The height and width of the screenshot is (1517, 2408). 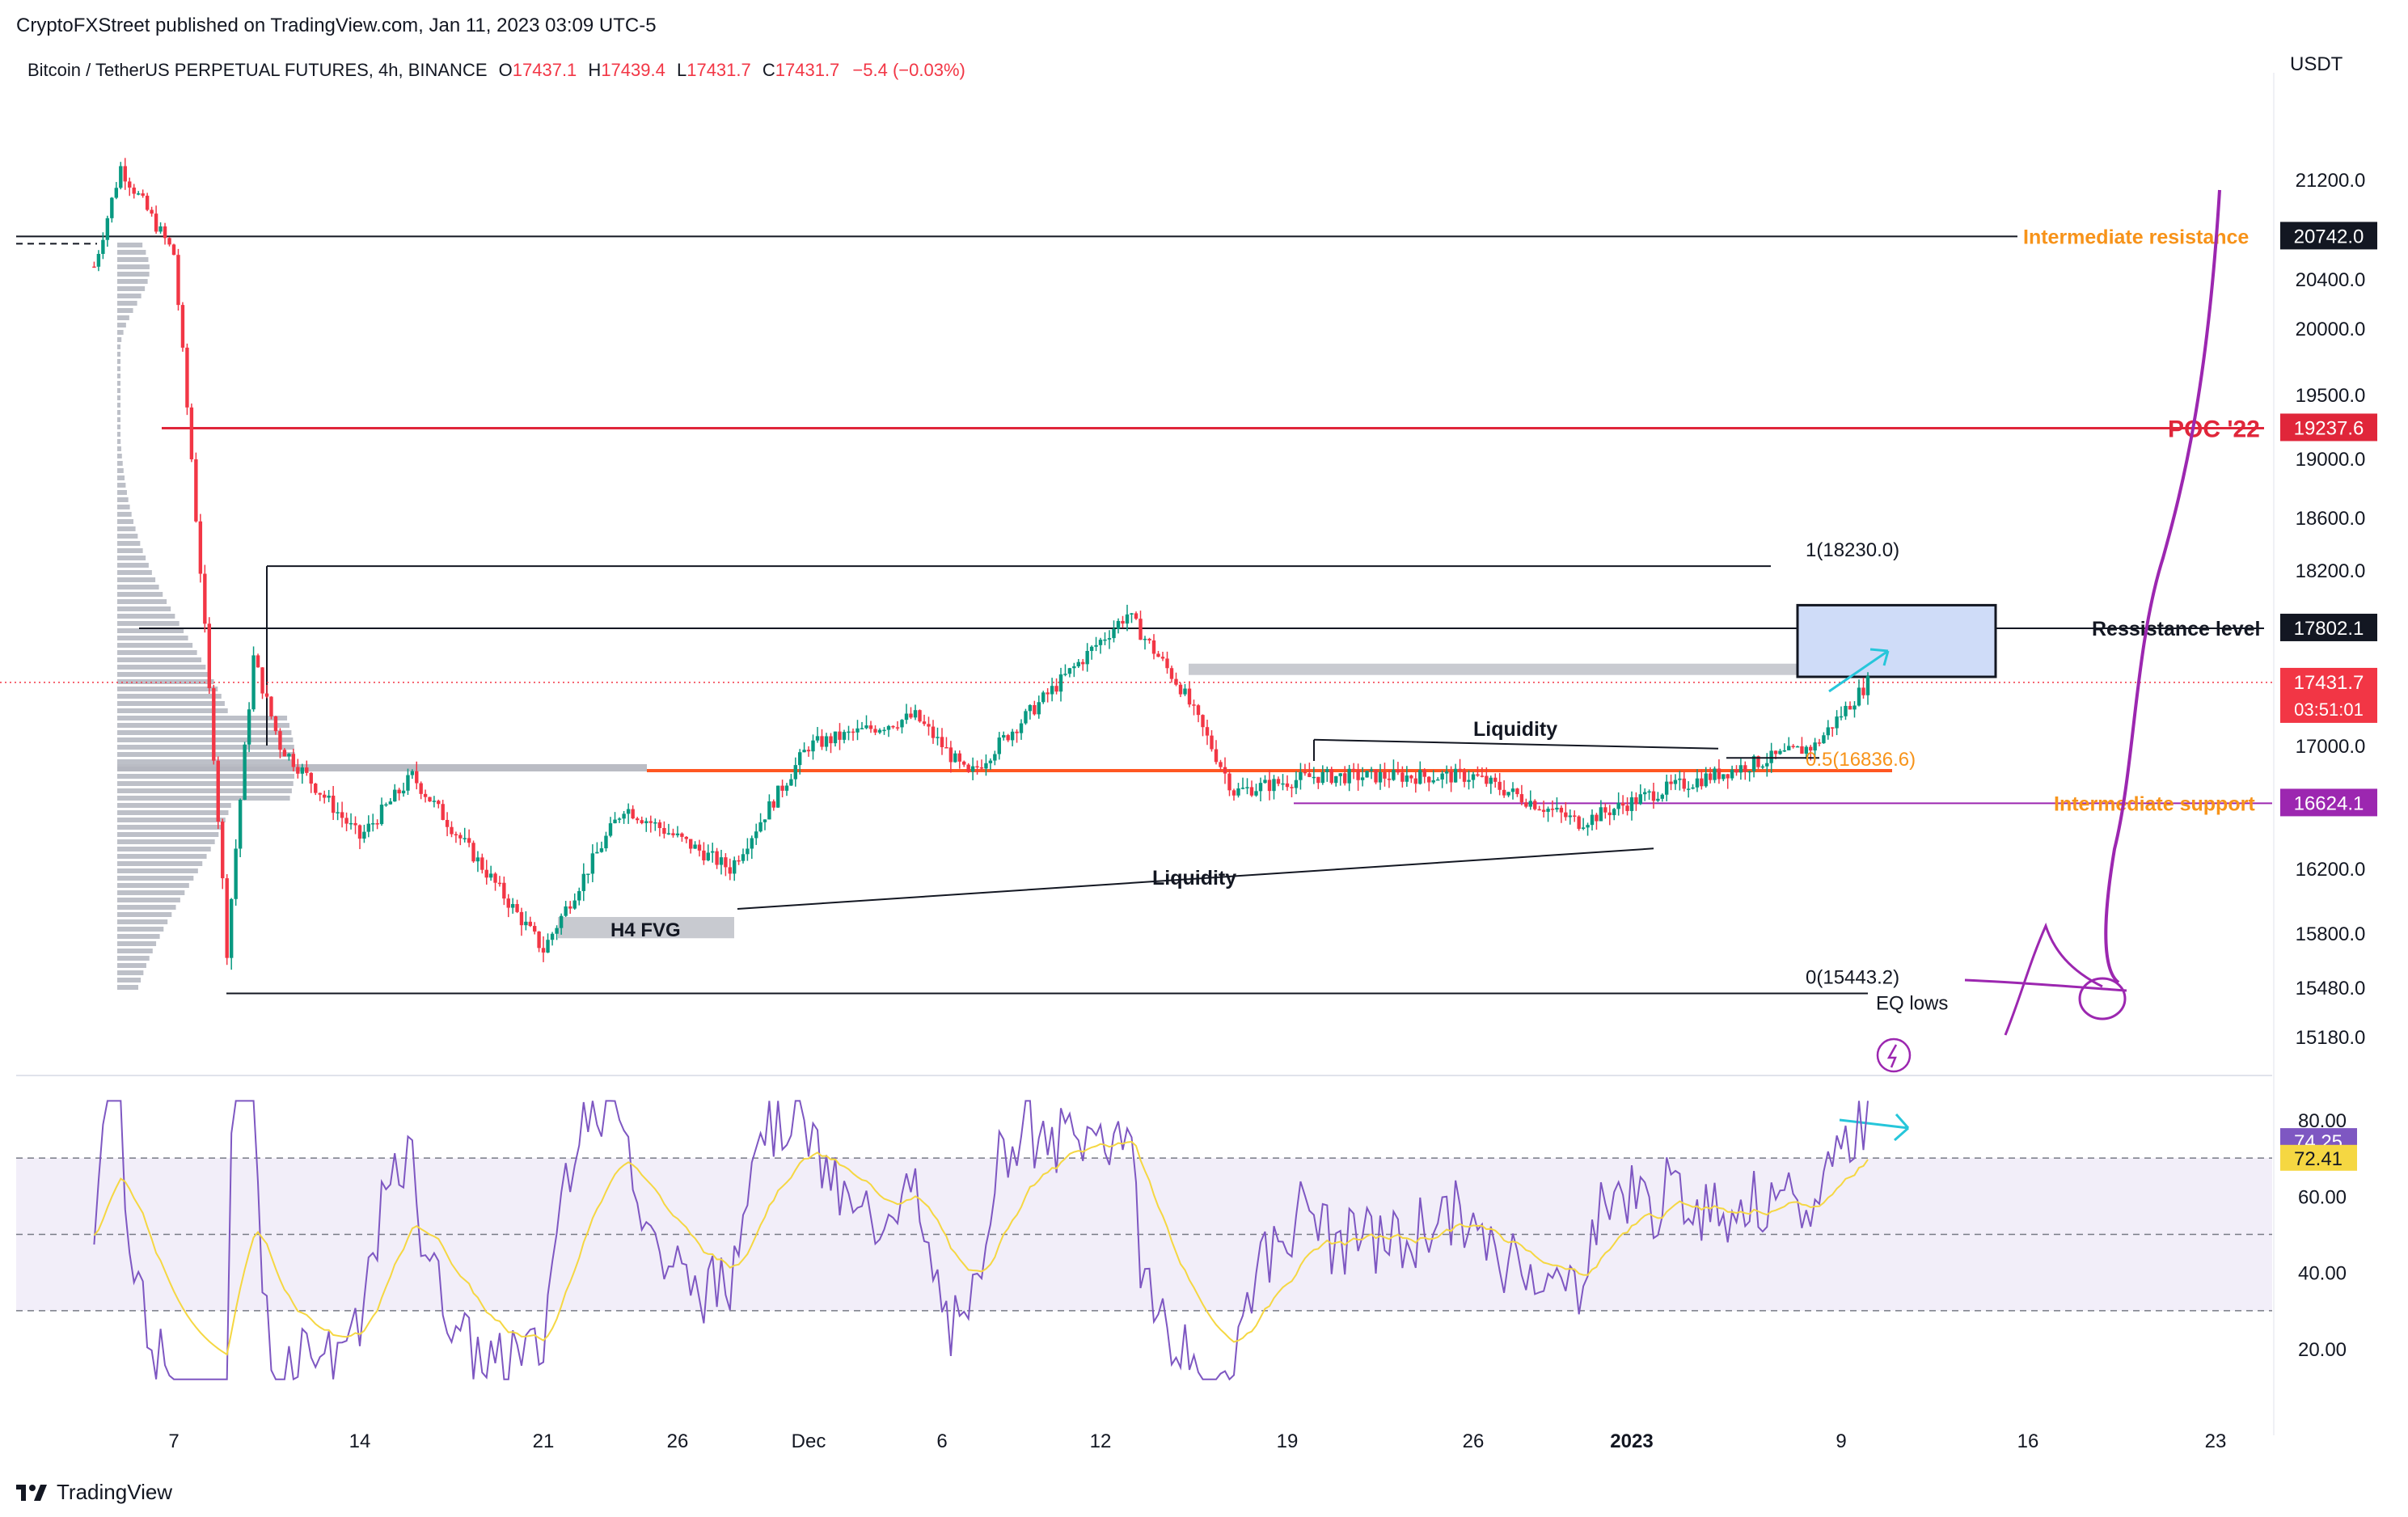 What do you see at coordinates (1912, 1003) in the screenshot?
I see `eq-lows-label: EQ lows` at bounding box center [1912, 1003].